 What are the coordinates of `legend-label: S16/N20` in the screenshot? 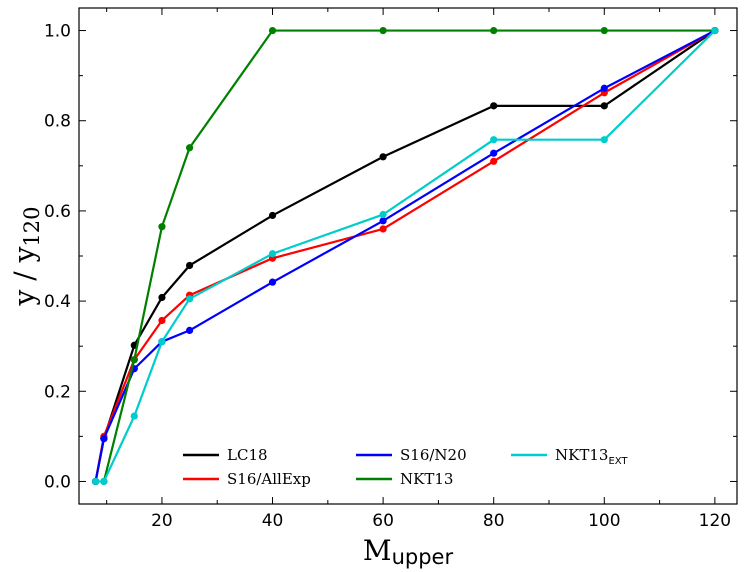 It's located at (433, 455).